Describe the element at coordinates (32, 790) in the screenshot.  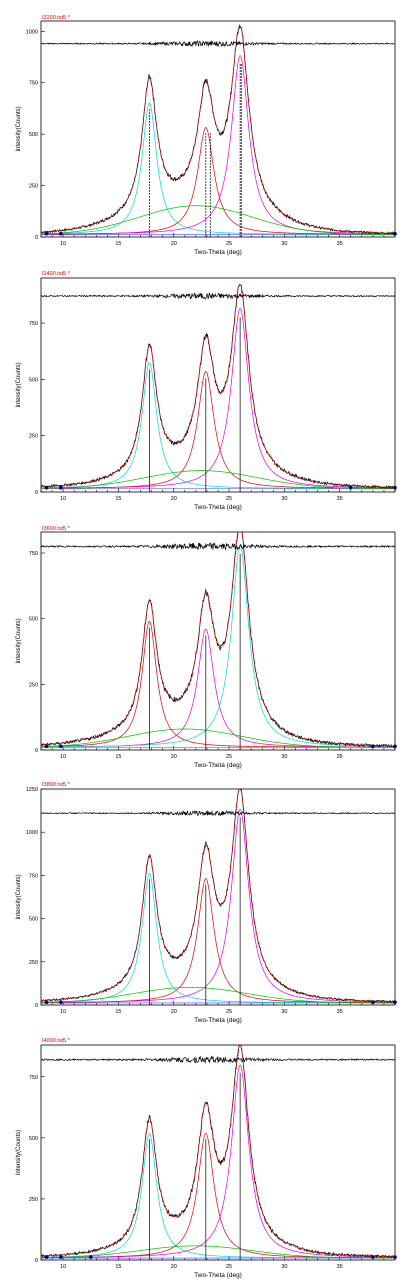
I see `y-tick-label: 1250` at that location.